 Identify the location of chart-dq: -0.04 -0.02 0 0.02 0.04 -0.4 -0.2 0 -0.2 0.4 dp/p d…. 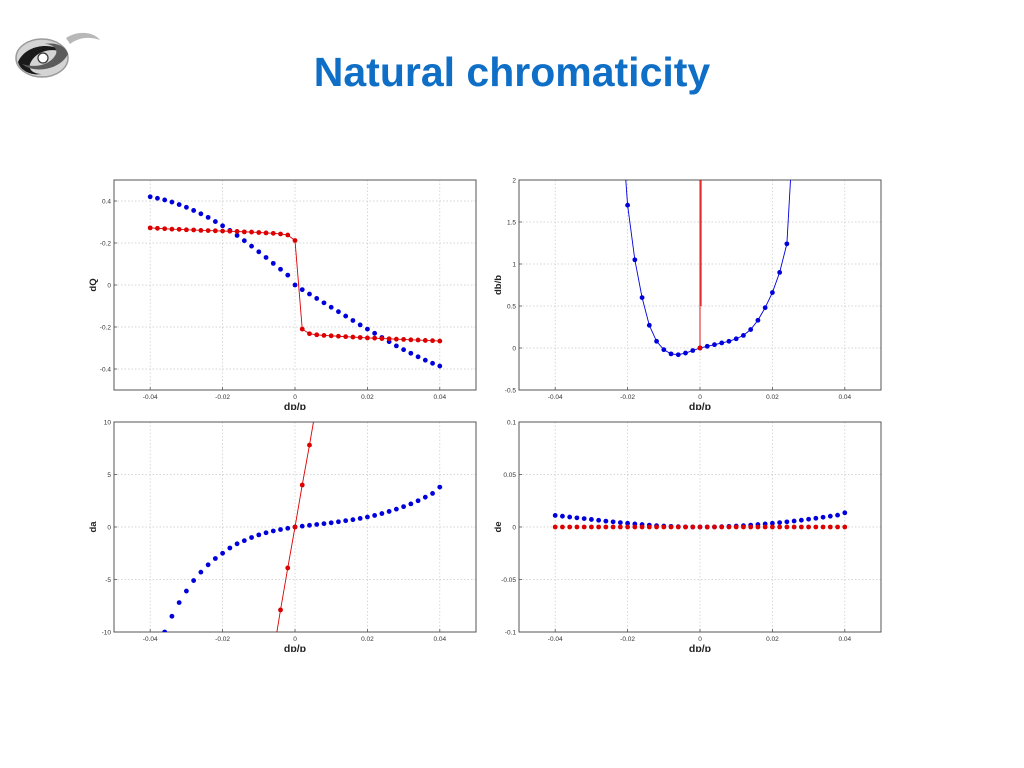
(282, 294).